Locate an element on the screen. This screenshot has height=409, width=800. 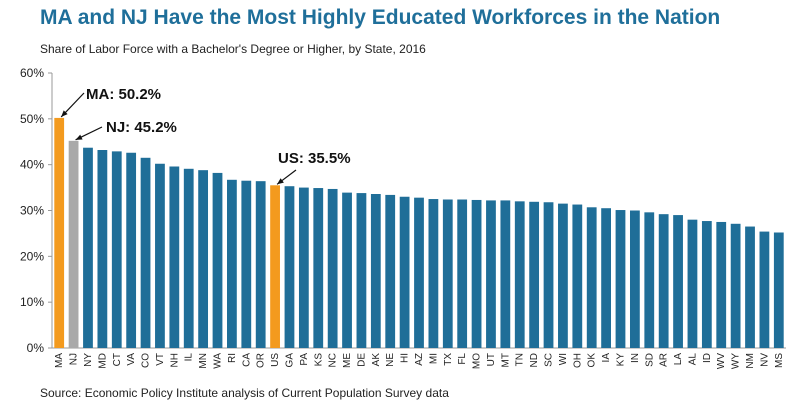
bar-nv is located at coordinates (764, 289).